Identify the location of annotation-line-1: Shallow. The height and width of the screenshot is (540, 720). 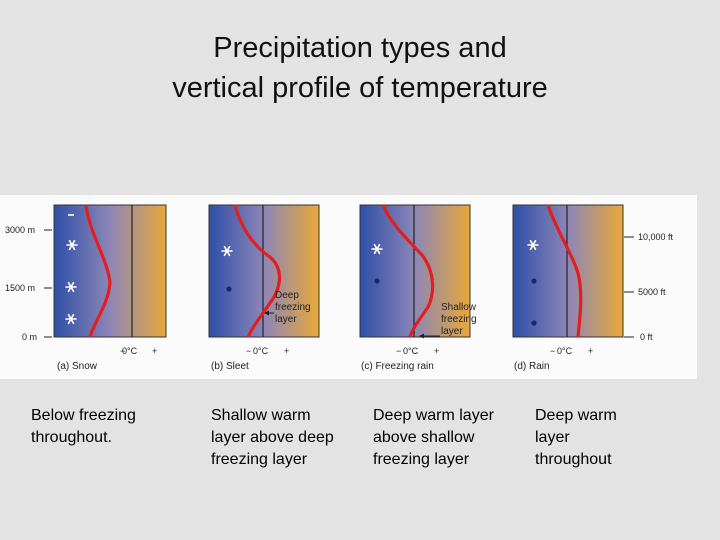
(459, 307).